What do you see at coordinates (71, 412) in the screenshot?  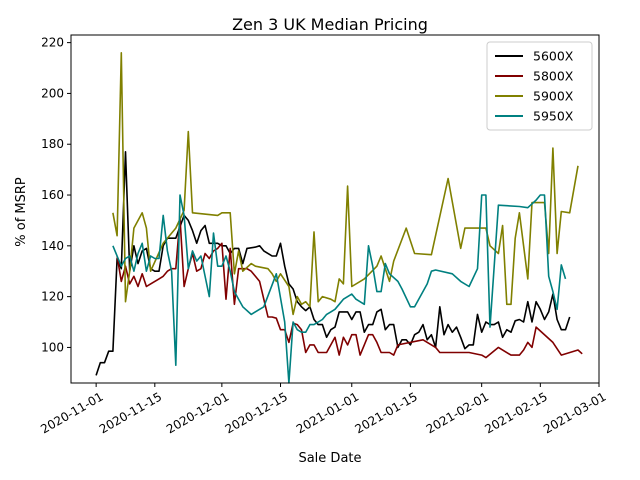 I see `x-tick-label: 2020-11-01` at bounding box center [71, 412].